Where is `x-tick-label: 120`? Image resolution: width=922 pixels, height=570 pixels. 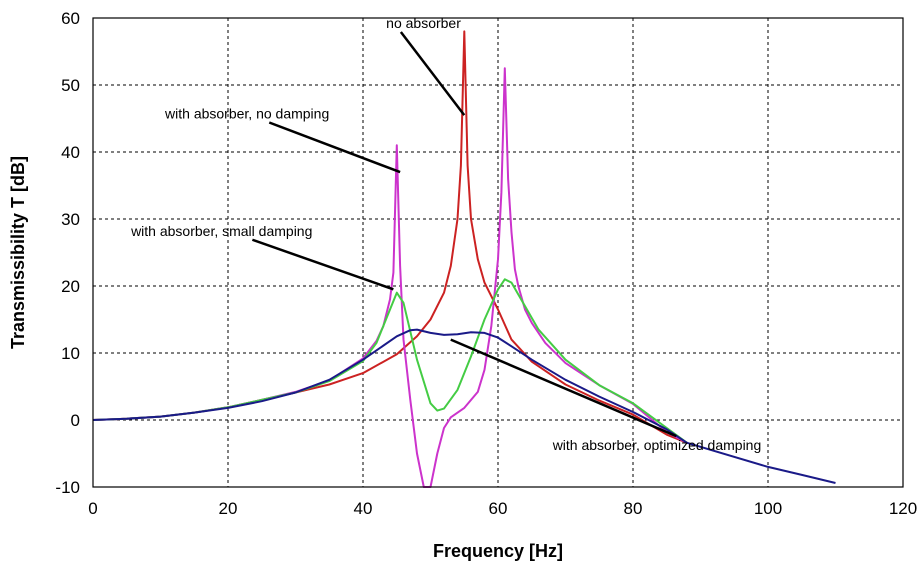
x-tick-label: 120 is located at coordinates (903, 508).